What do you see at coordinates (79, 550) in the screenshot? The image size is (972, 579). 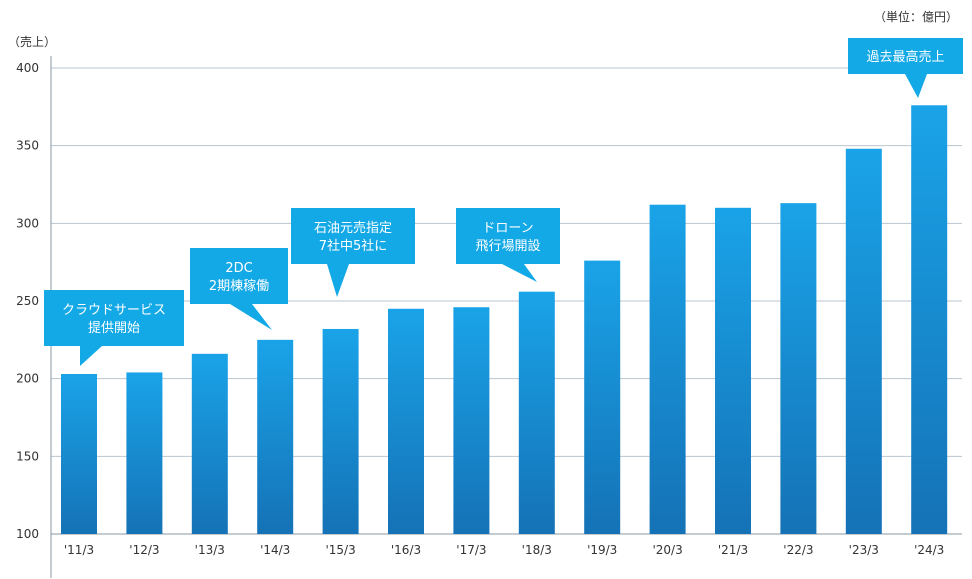 I see `x-tick-label: '11/3` at bounding box center [79, 550].